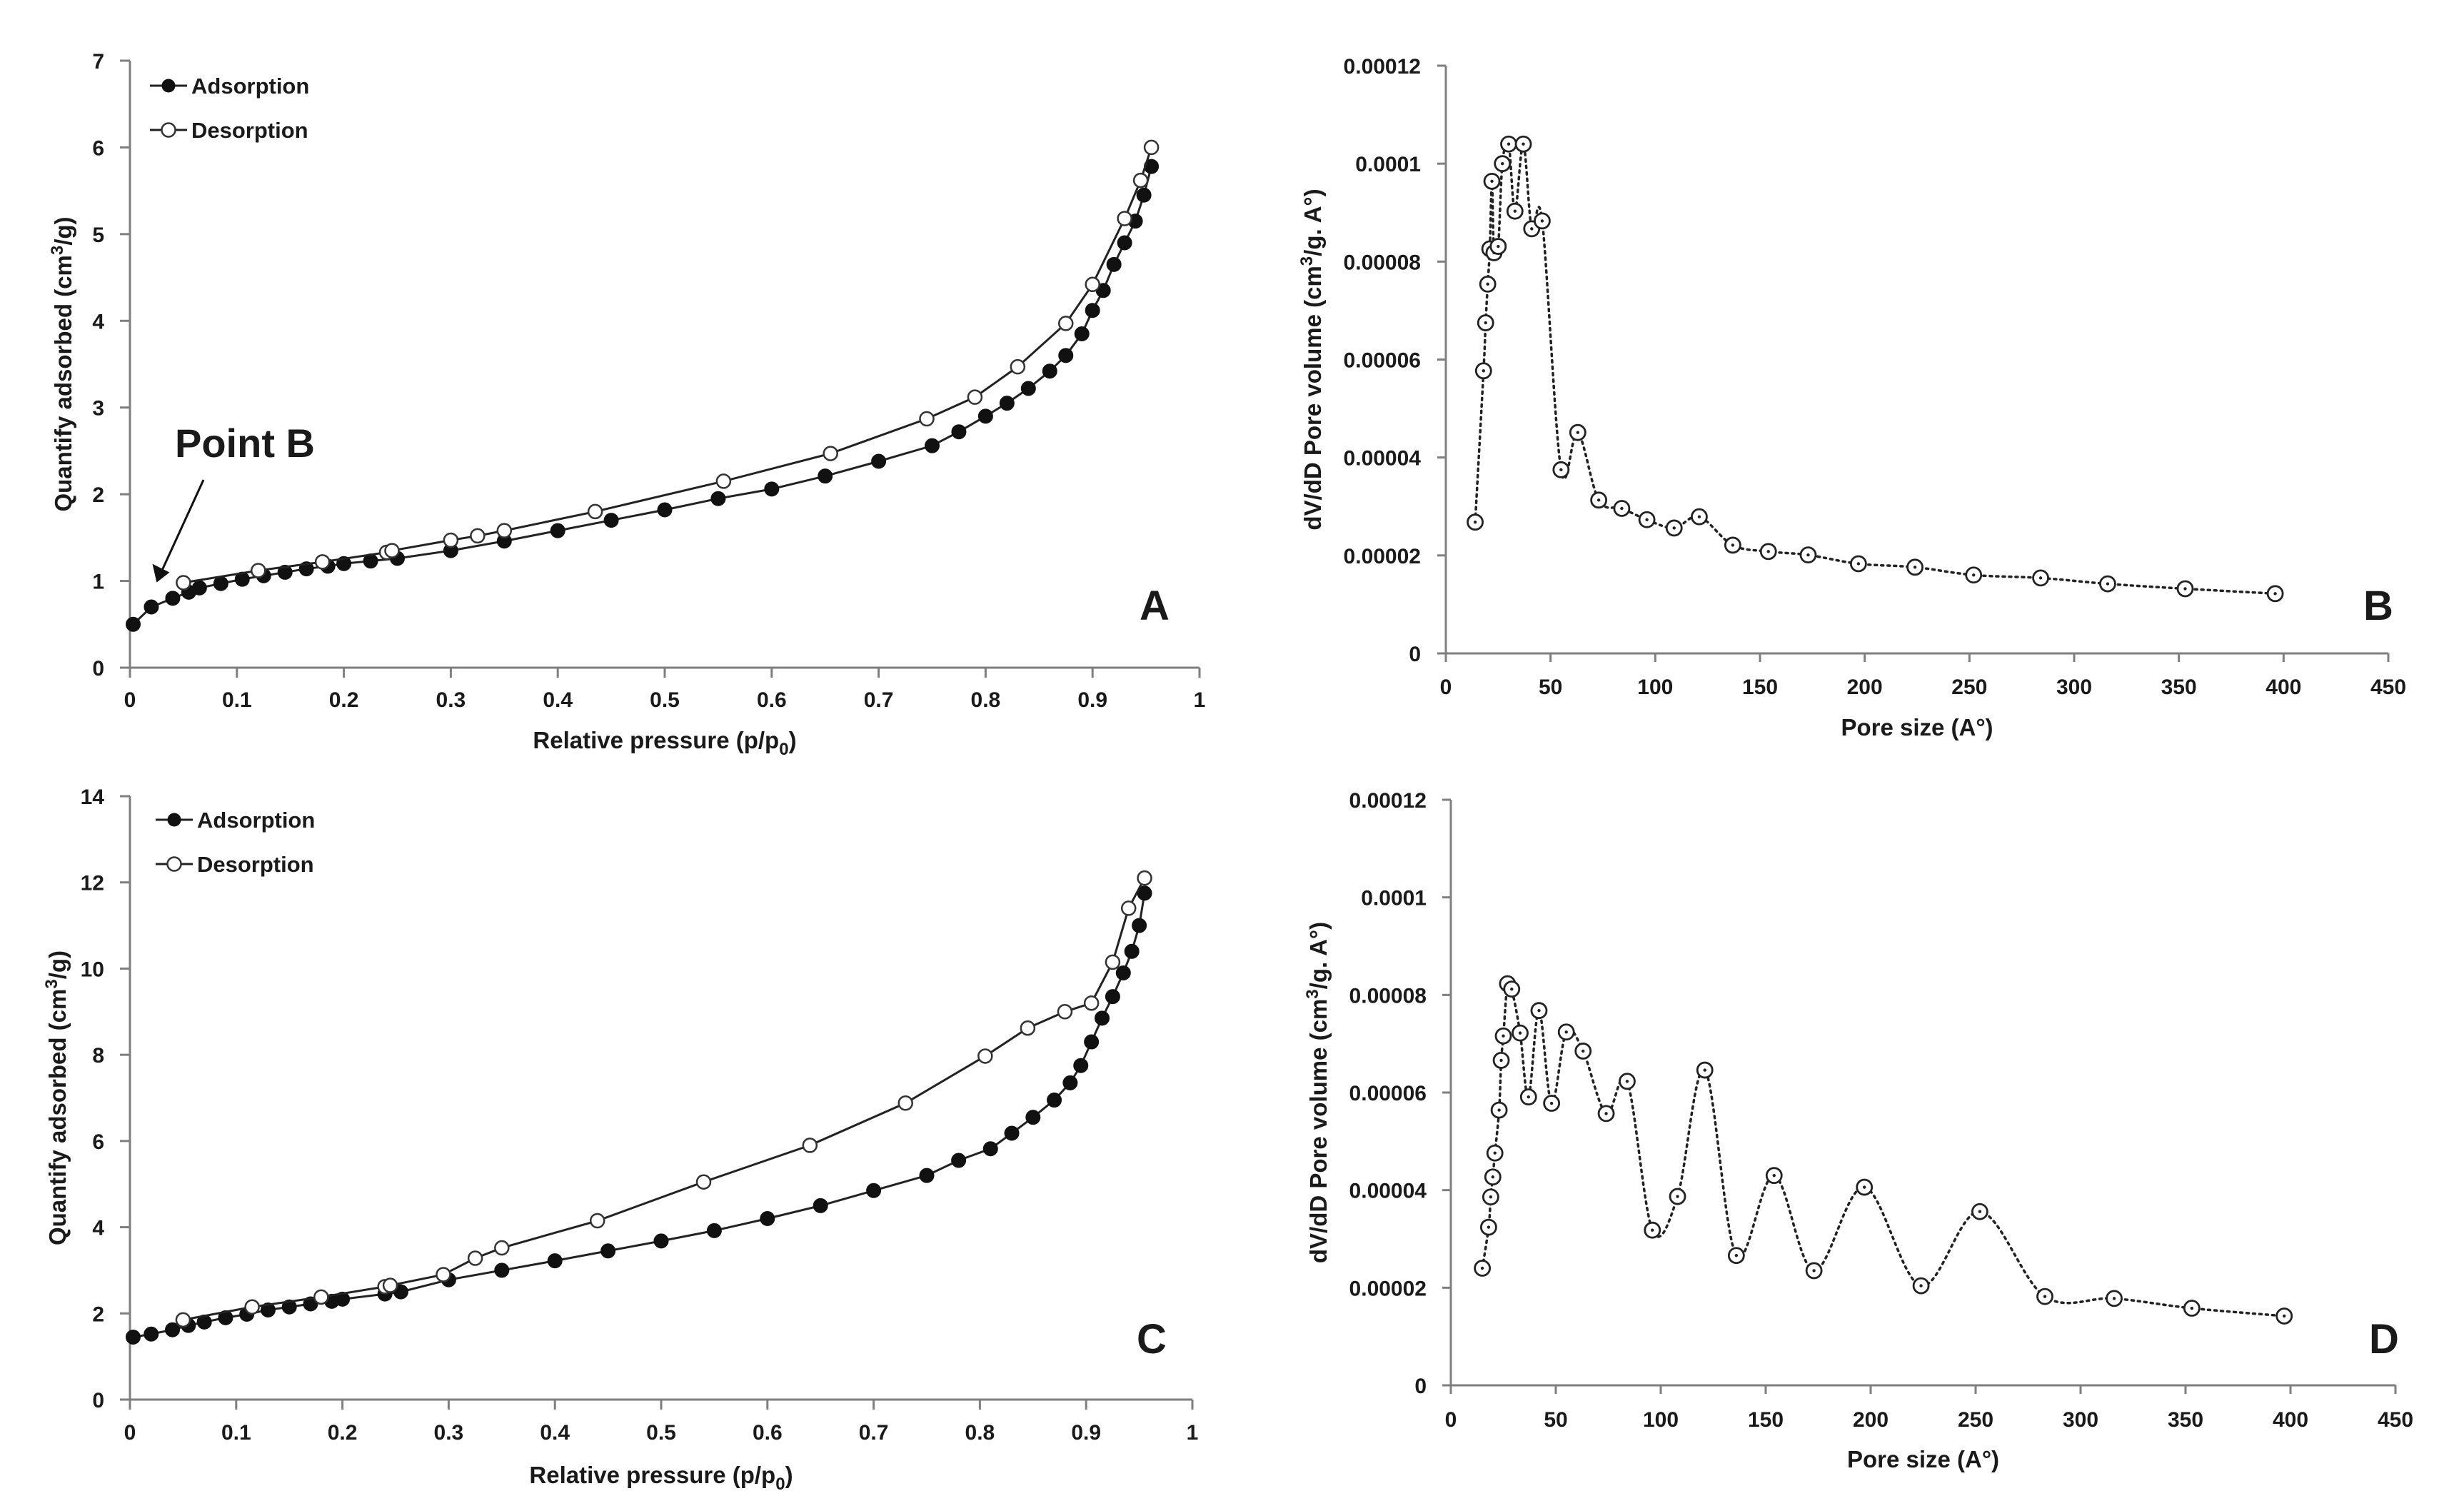 The height and width of the screenshot is (1496, 2464). I want to click on y-tick-label: 10, so click(92, 969).